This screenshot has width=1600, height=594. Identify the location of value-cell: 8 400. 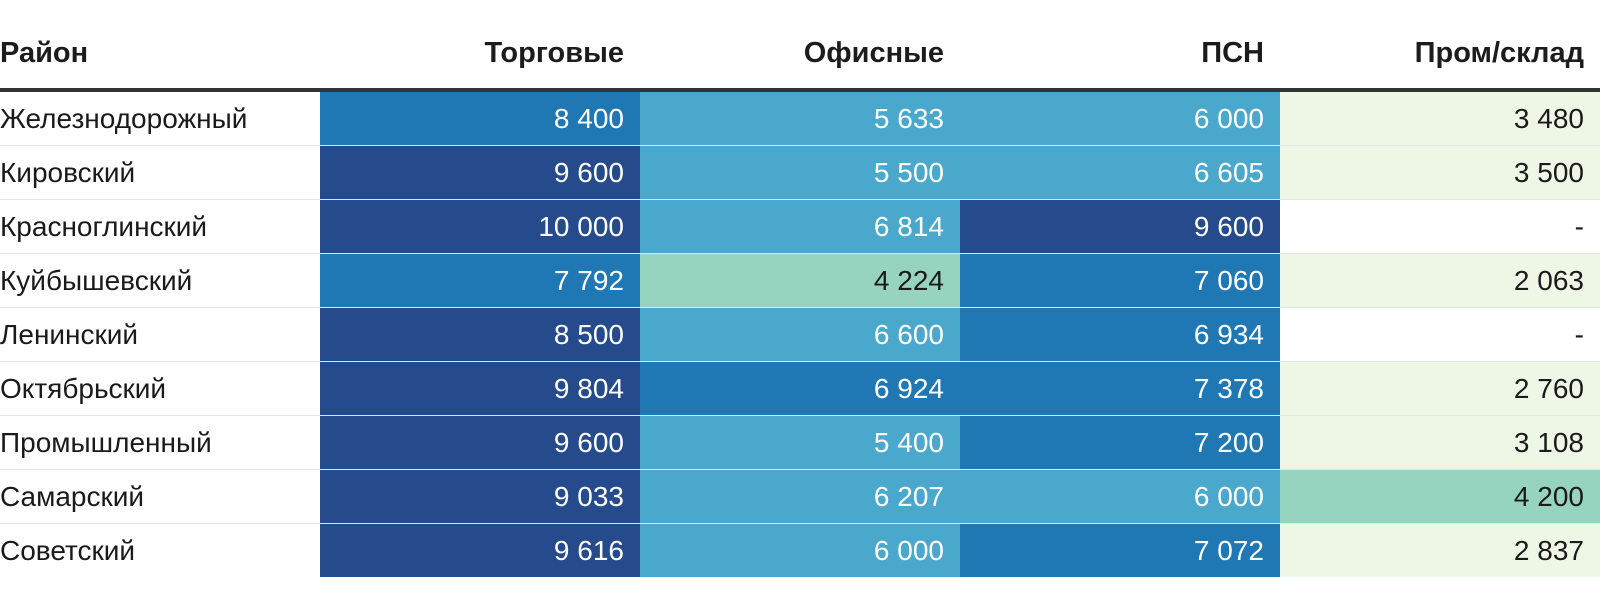
(480, 118).